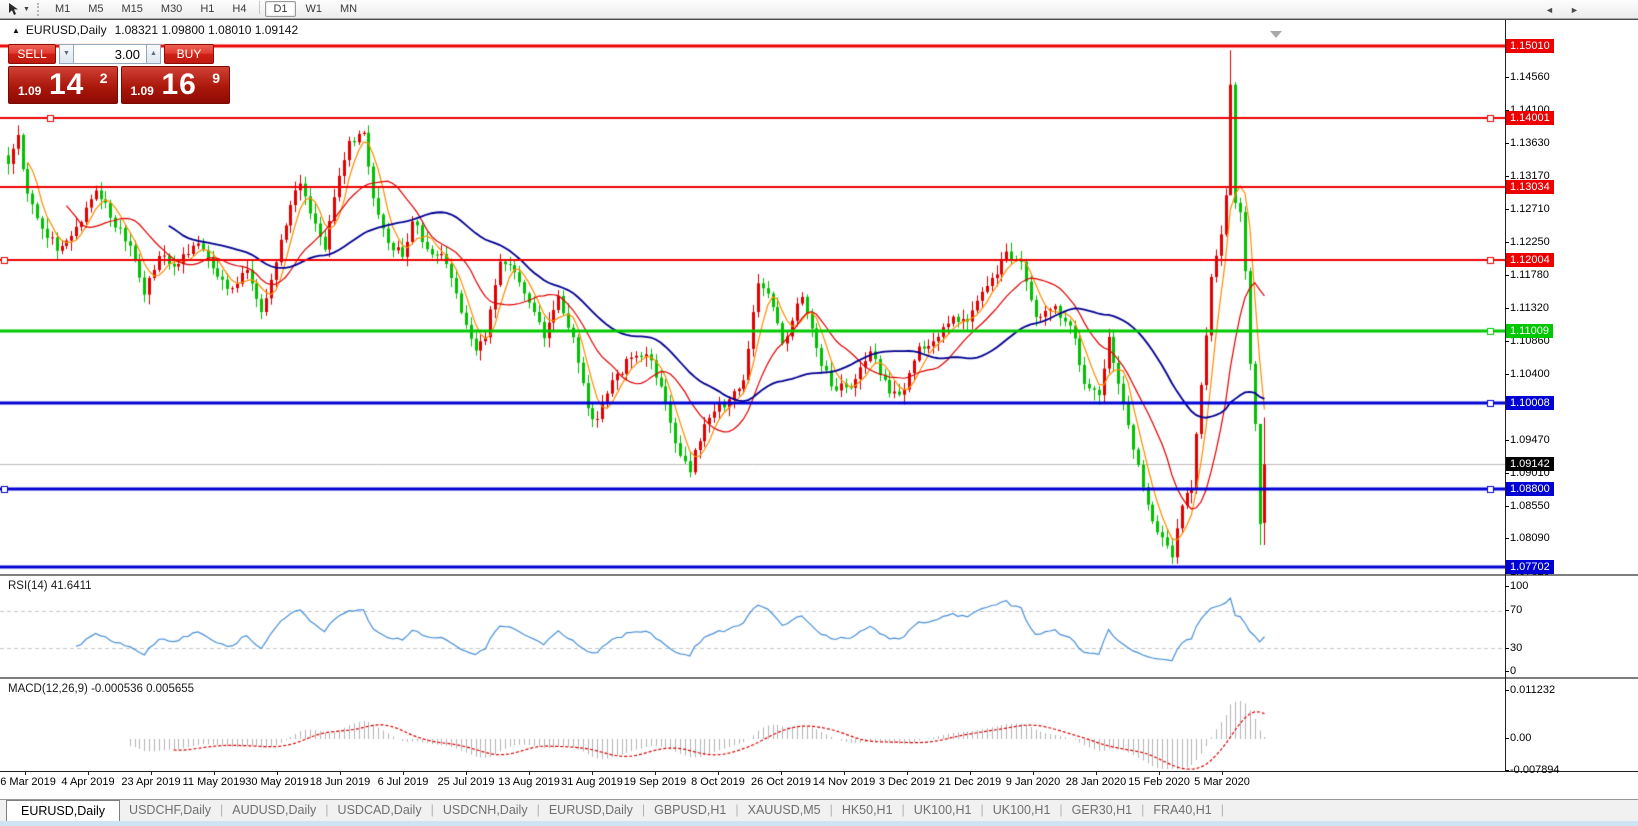 The width and height of the screenshot is (1638, 826). I want to click on window-bottom-edge, so click(819, 823).